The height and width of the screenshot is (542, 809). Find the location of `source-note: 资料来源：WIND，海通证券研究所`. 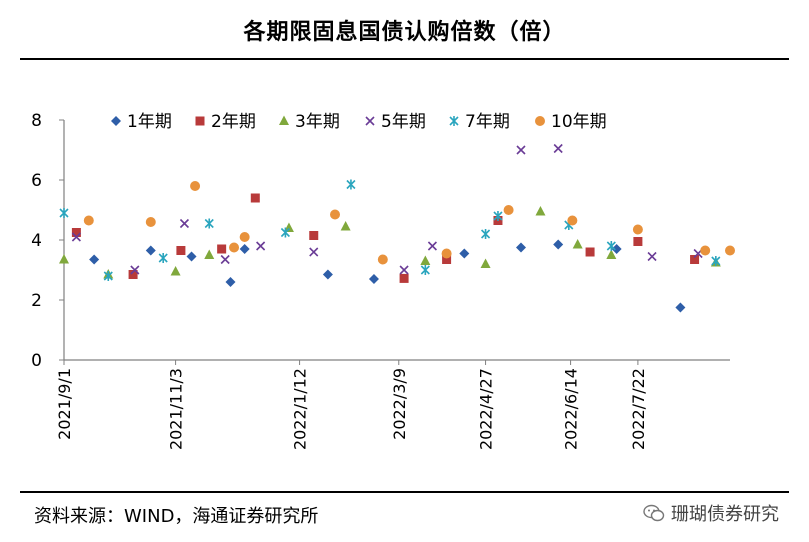

source-note: 资料来源：WIND，海通证券研究所 is located at coordinates (176, 516).